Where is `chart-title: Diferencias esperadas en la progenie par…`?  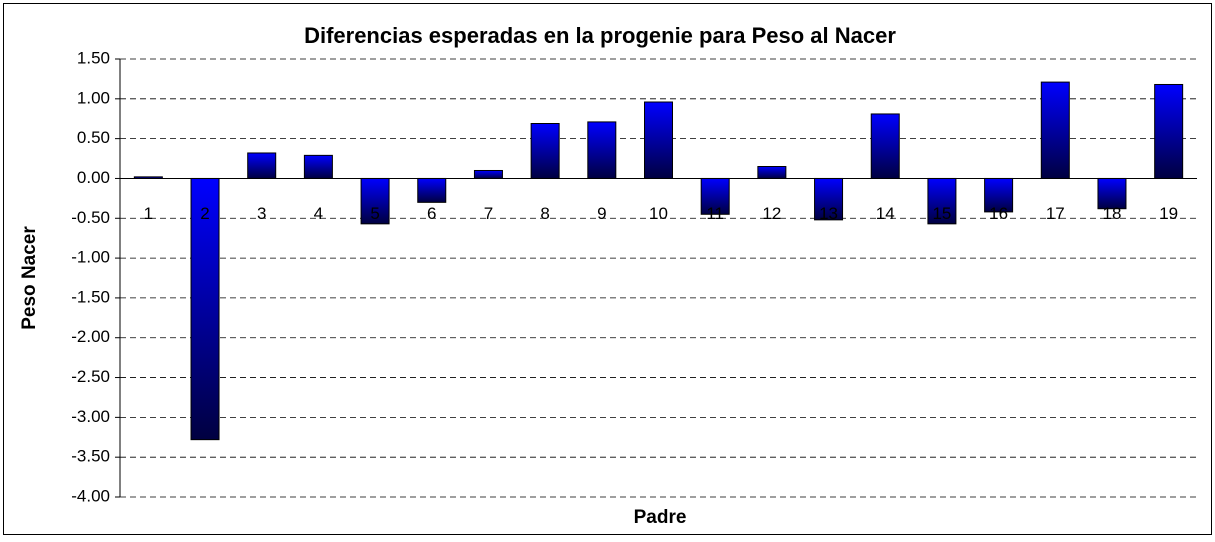
chart-title: Diferencias esperadas en la progenie par… is located at coordinates (600, 35).